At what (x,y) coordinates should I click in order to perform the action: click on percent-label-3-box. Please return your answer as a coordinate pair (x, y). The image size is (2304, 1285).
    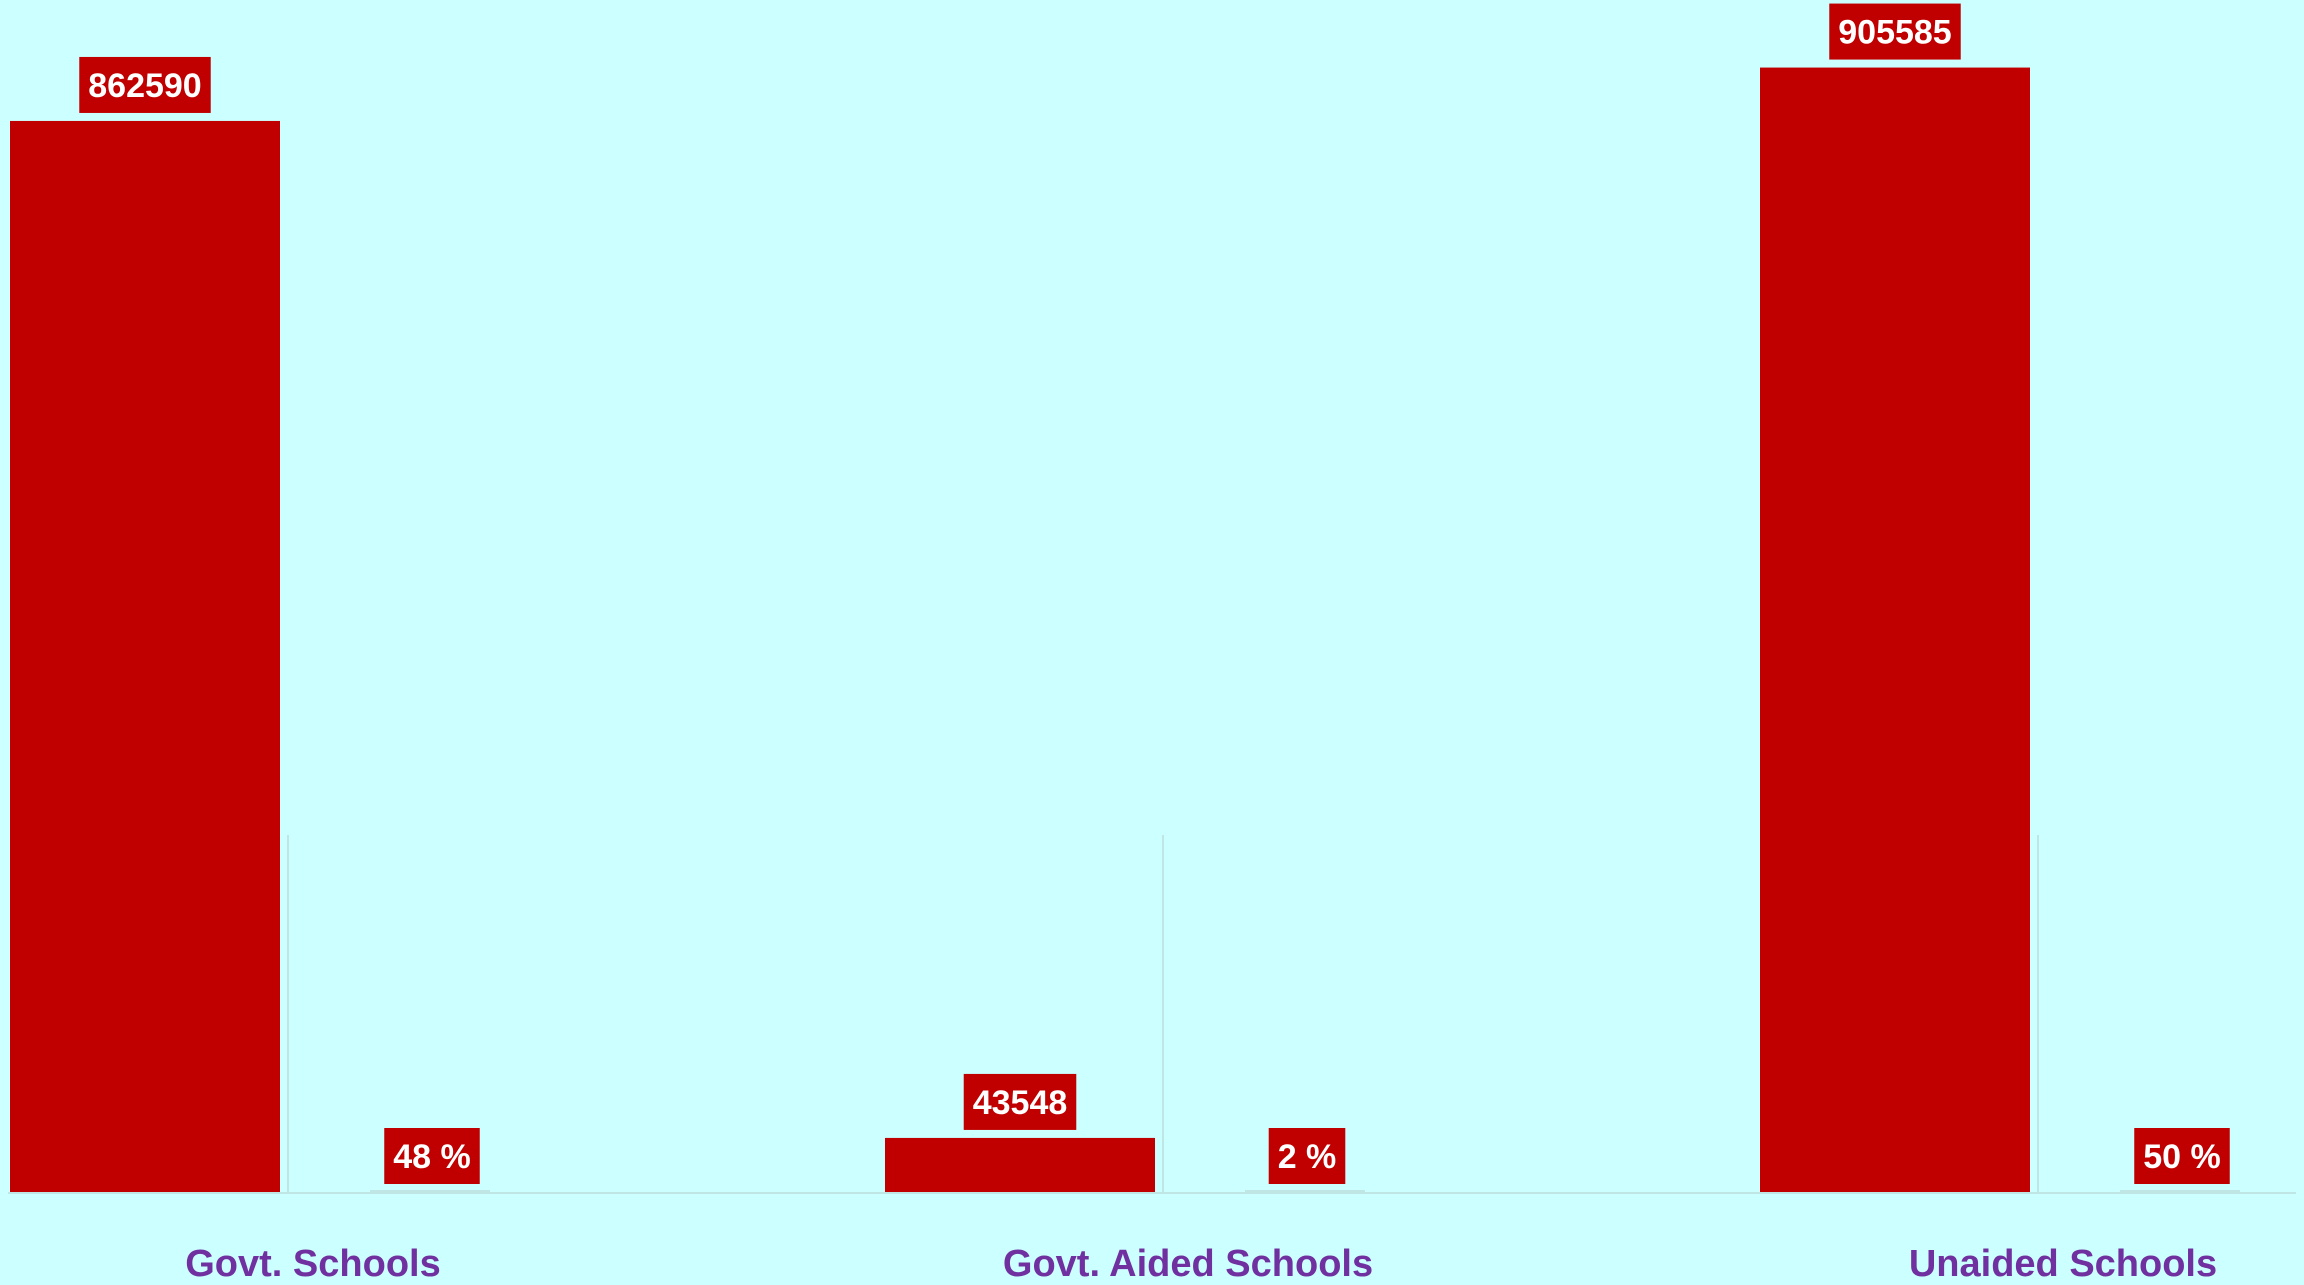
    Looking at the image, I should click on (2182, 1156).